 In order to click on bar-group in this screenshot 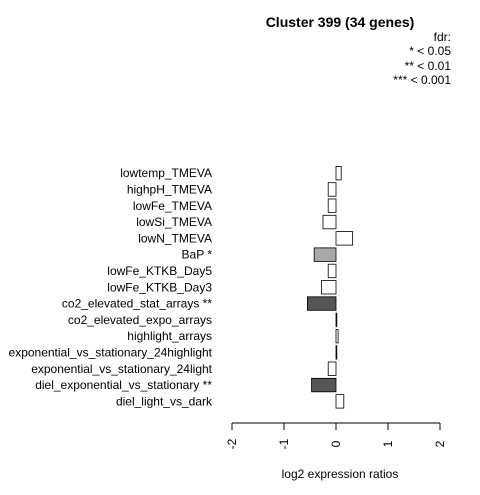, I will do `click(330, 287)`.